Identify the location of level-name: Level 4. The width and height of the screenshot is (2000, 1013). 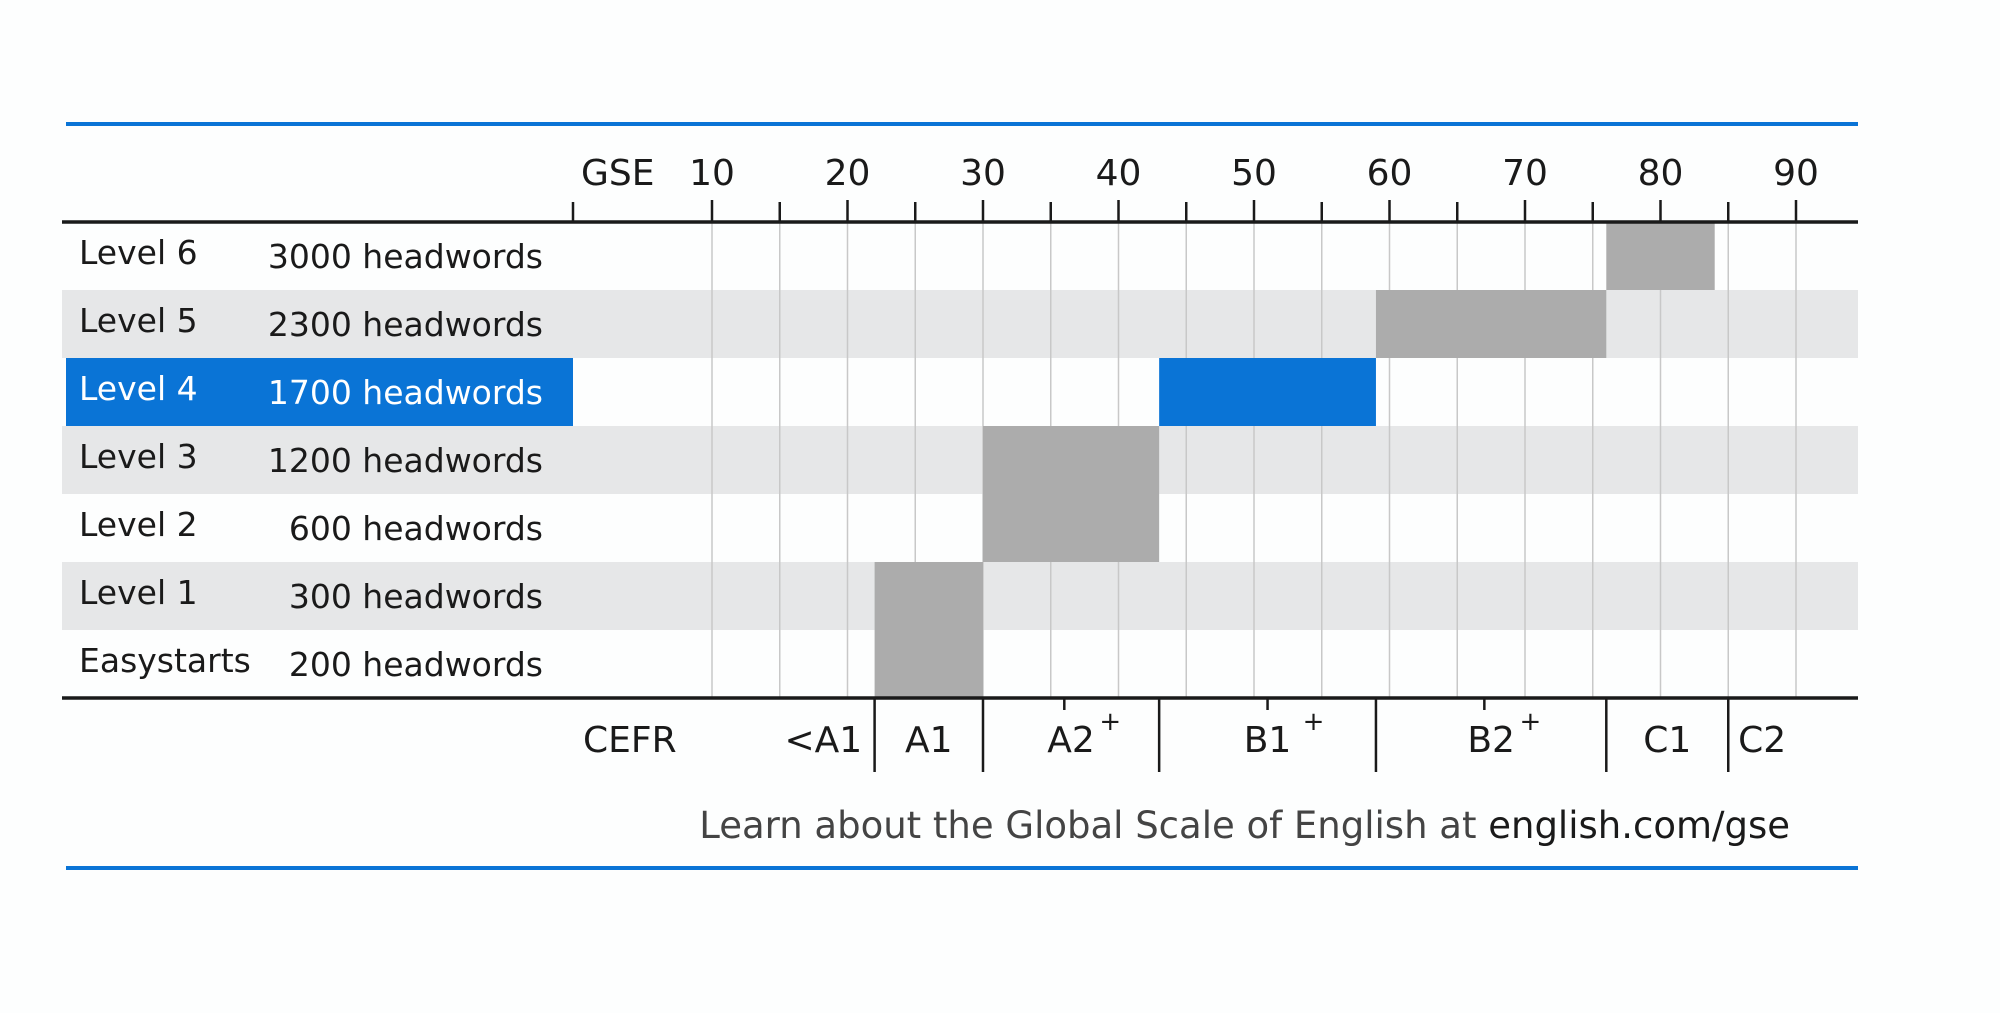
(138, 388).